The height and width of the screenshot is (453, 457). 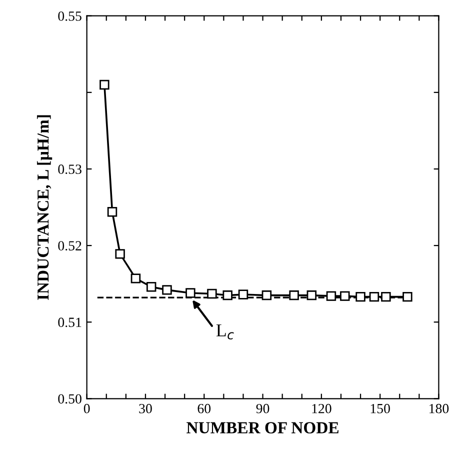 What do you see at coordinates (87, 409) in the screenshot?
I see `x-tick-label: 0` at bounding box center [87, 409].